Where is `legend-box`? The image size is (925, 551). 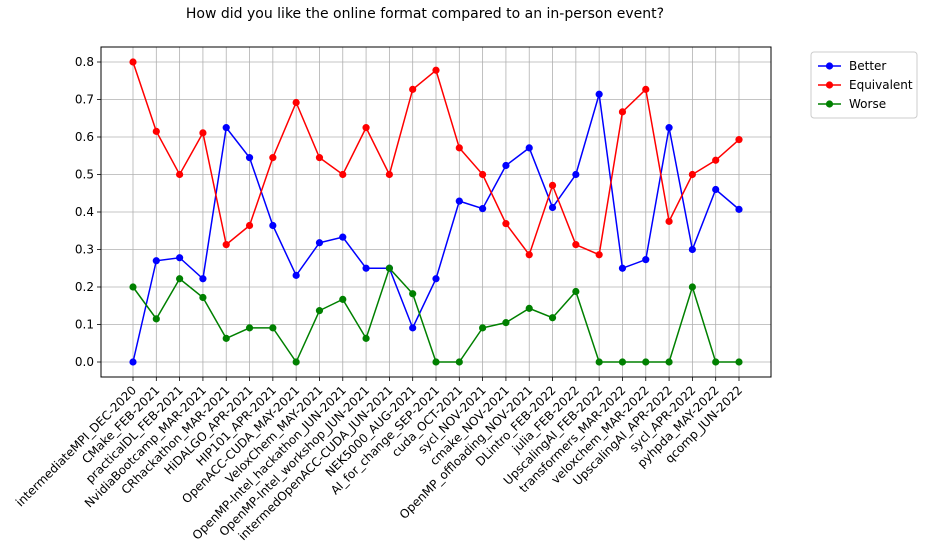 legend-box is located at coordinates (864, 85).